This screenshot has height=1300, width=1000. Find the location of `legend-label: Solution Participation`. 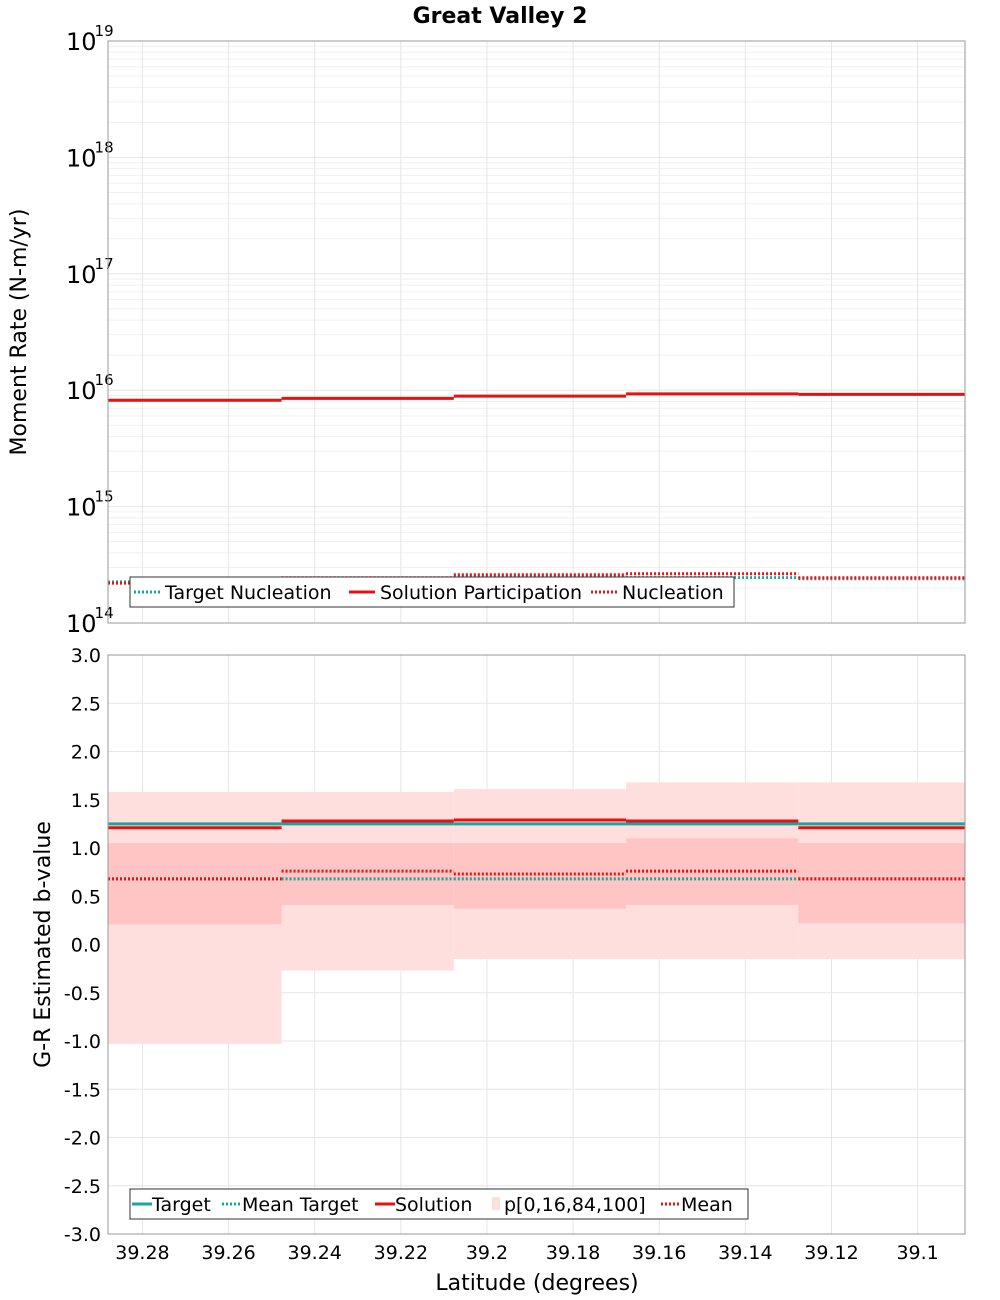

legend-label: Solution Participation is located at coordinates (481, 593).